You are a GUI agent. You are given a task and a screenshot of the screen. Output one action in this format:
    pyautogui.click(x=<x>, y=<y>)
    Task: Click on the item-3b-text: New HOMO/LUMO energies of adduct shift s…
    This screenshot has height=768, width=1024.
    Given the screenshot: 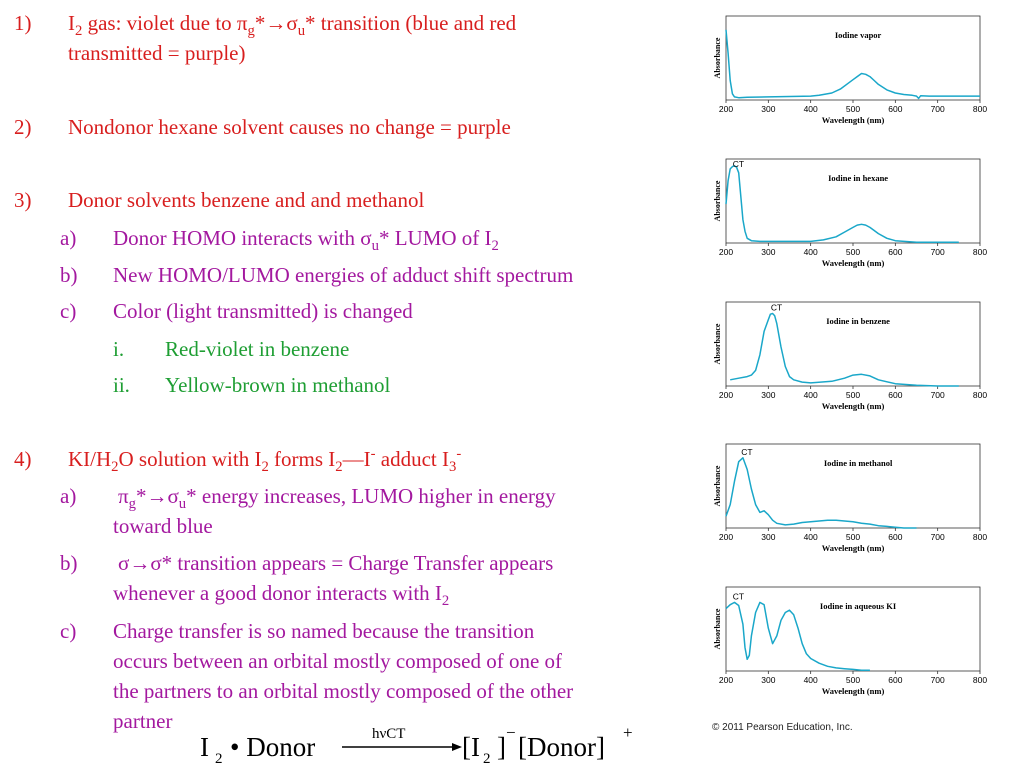 What is the action you would take?
    pyautogui.click(x=343, y=275)
    